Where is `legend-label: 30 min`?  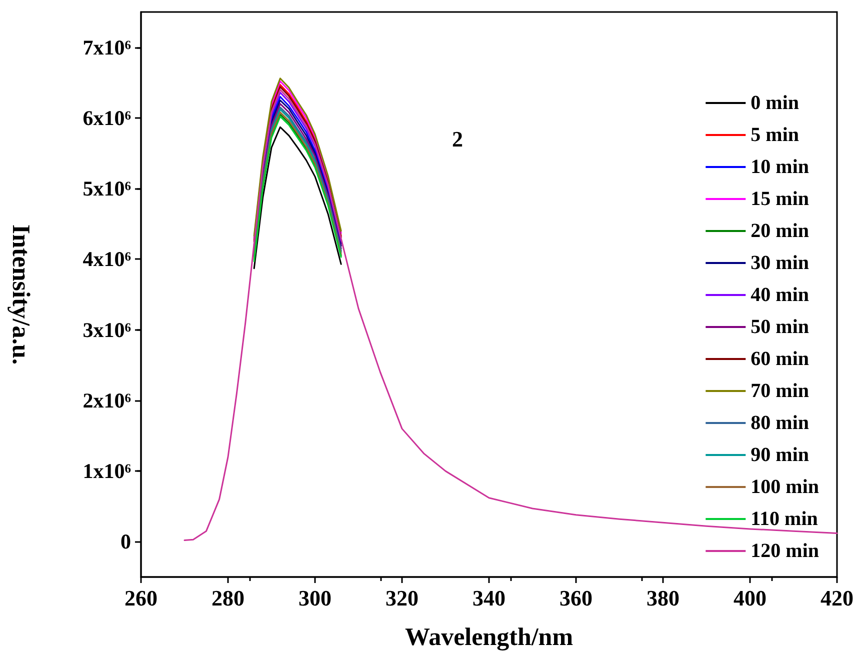 legend-label: 30 min is located at coordinates (780, 263).